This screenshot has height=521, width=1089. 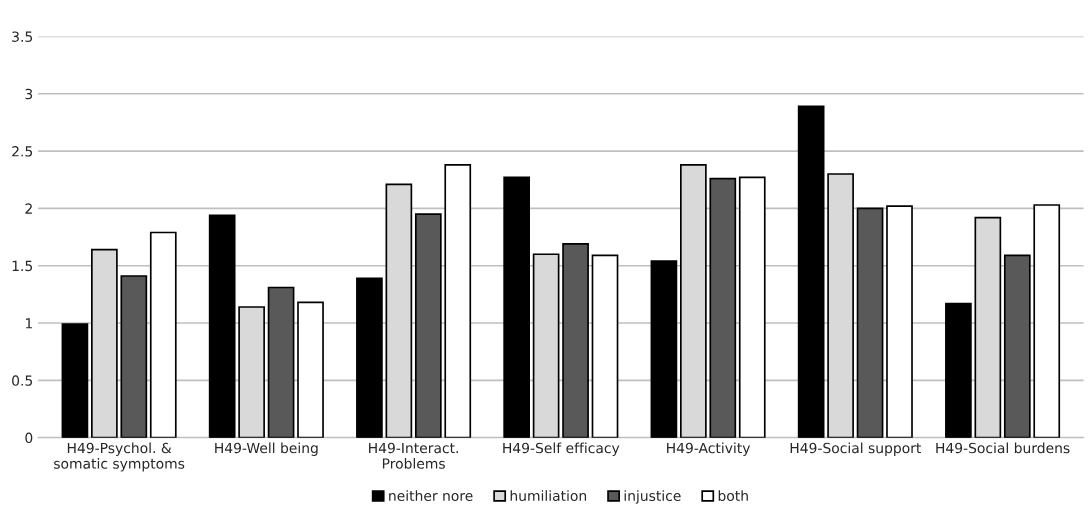 I want to click on x-tick-label: H49-Social burdens, so click(x=1003, y=448).